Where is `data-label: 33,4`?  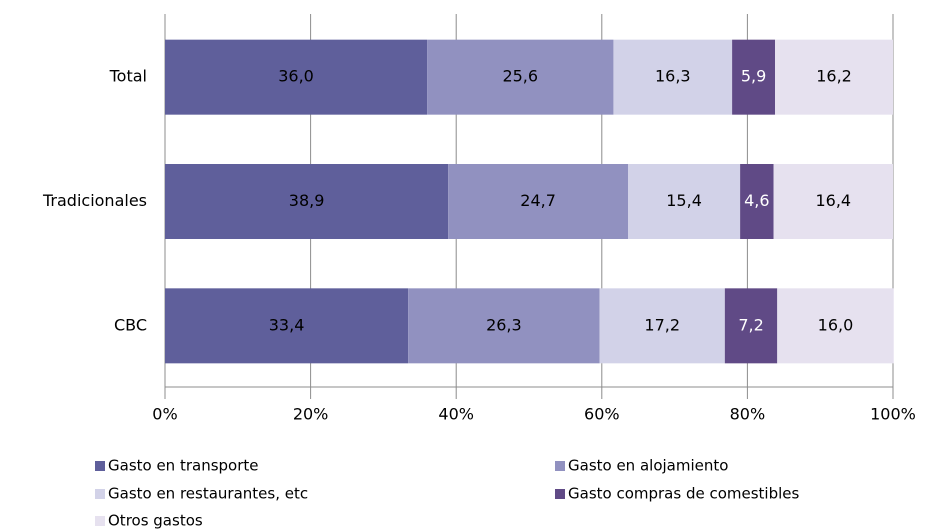 data-label: 33,4 is located at coordinates (287, 324).